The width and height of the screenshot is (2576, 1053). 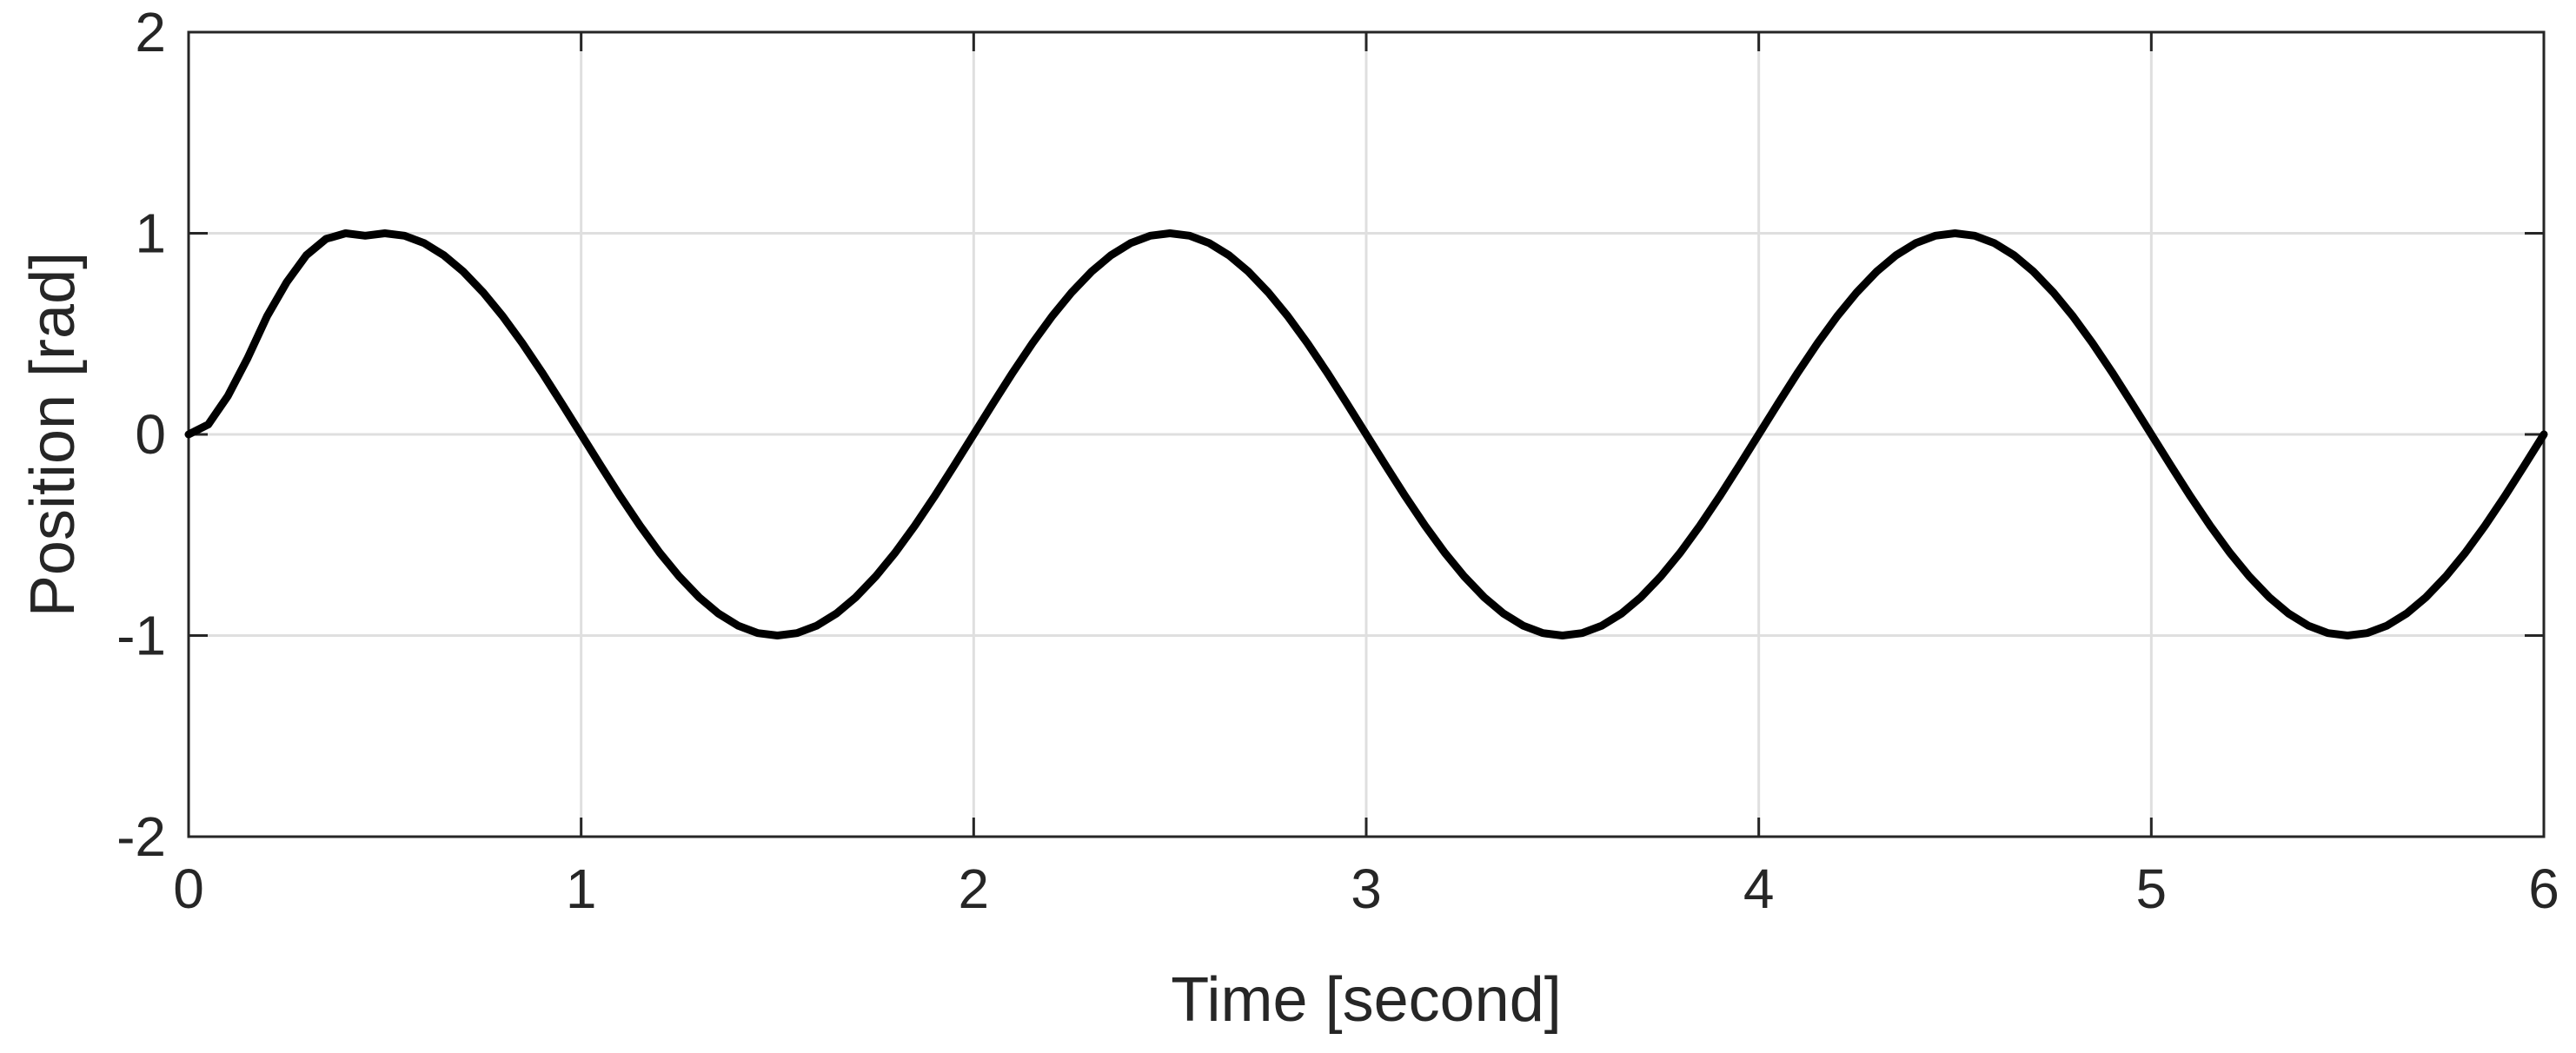 I want to click on y-axis-tick-labels: -2 -1 0 1 2, so click(x=141, y=434).